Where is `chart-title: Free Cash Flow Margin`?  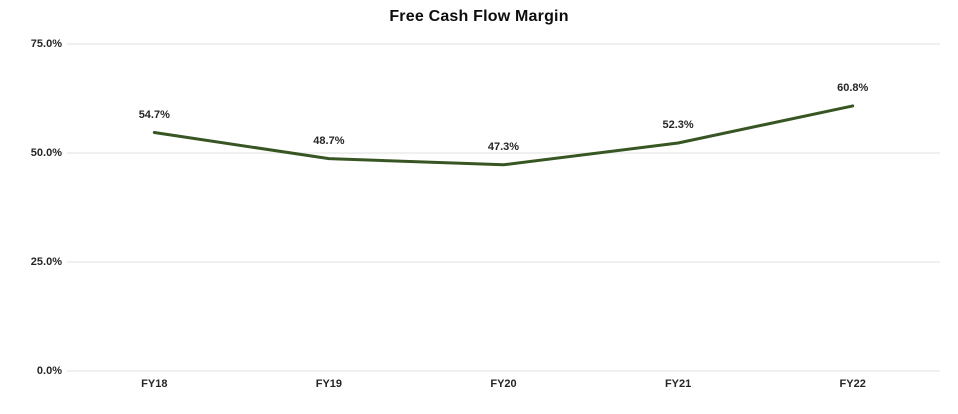
chart-title: Free Cash Flow Margin is located at coordinates (479, 16).